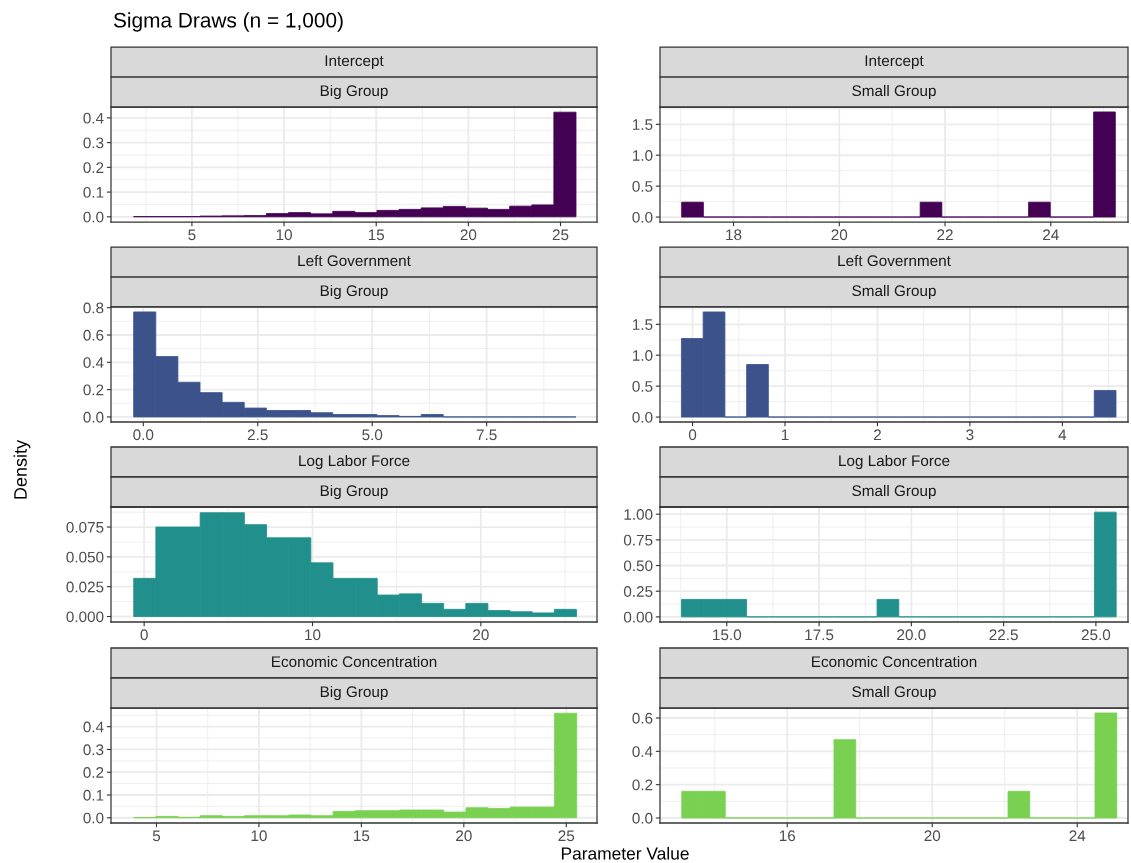  I want to click on y-tick-label: 0.8, so click(93, 308).